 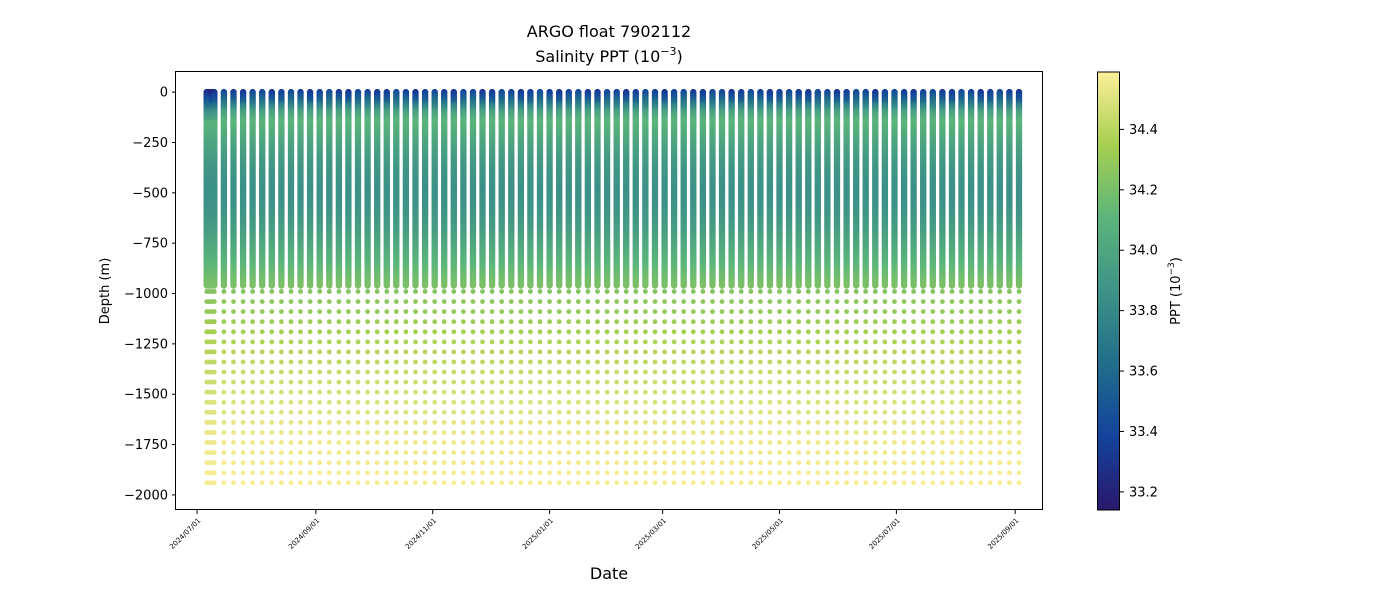 What do you see at coordinates (300, 352) in the screenshot?
I see `data-point-1960` at bounding box center [300, 352].